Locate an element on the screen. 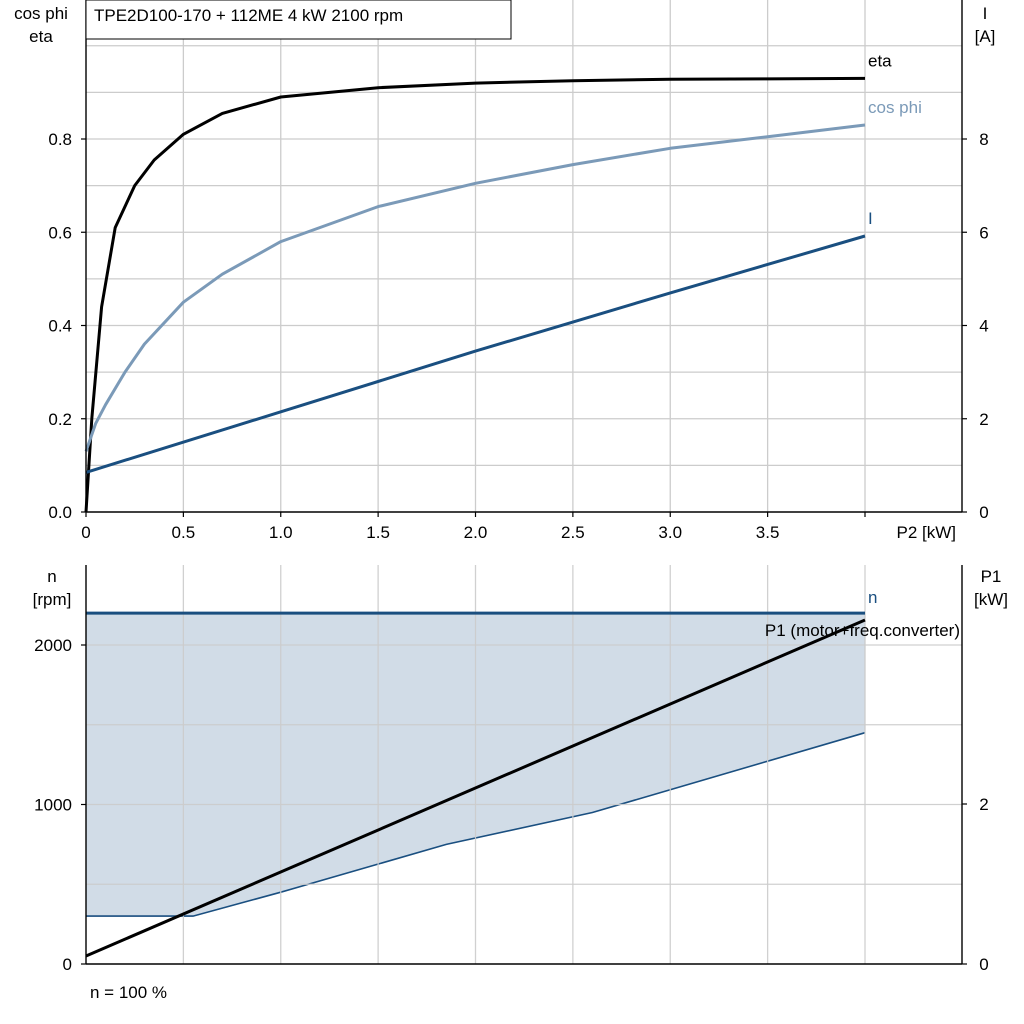 This screenshot has height=1024, width=1024. x-tick-label: 0.5 is located at coordinates (184, 532).